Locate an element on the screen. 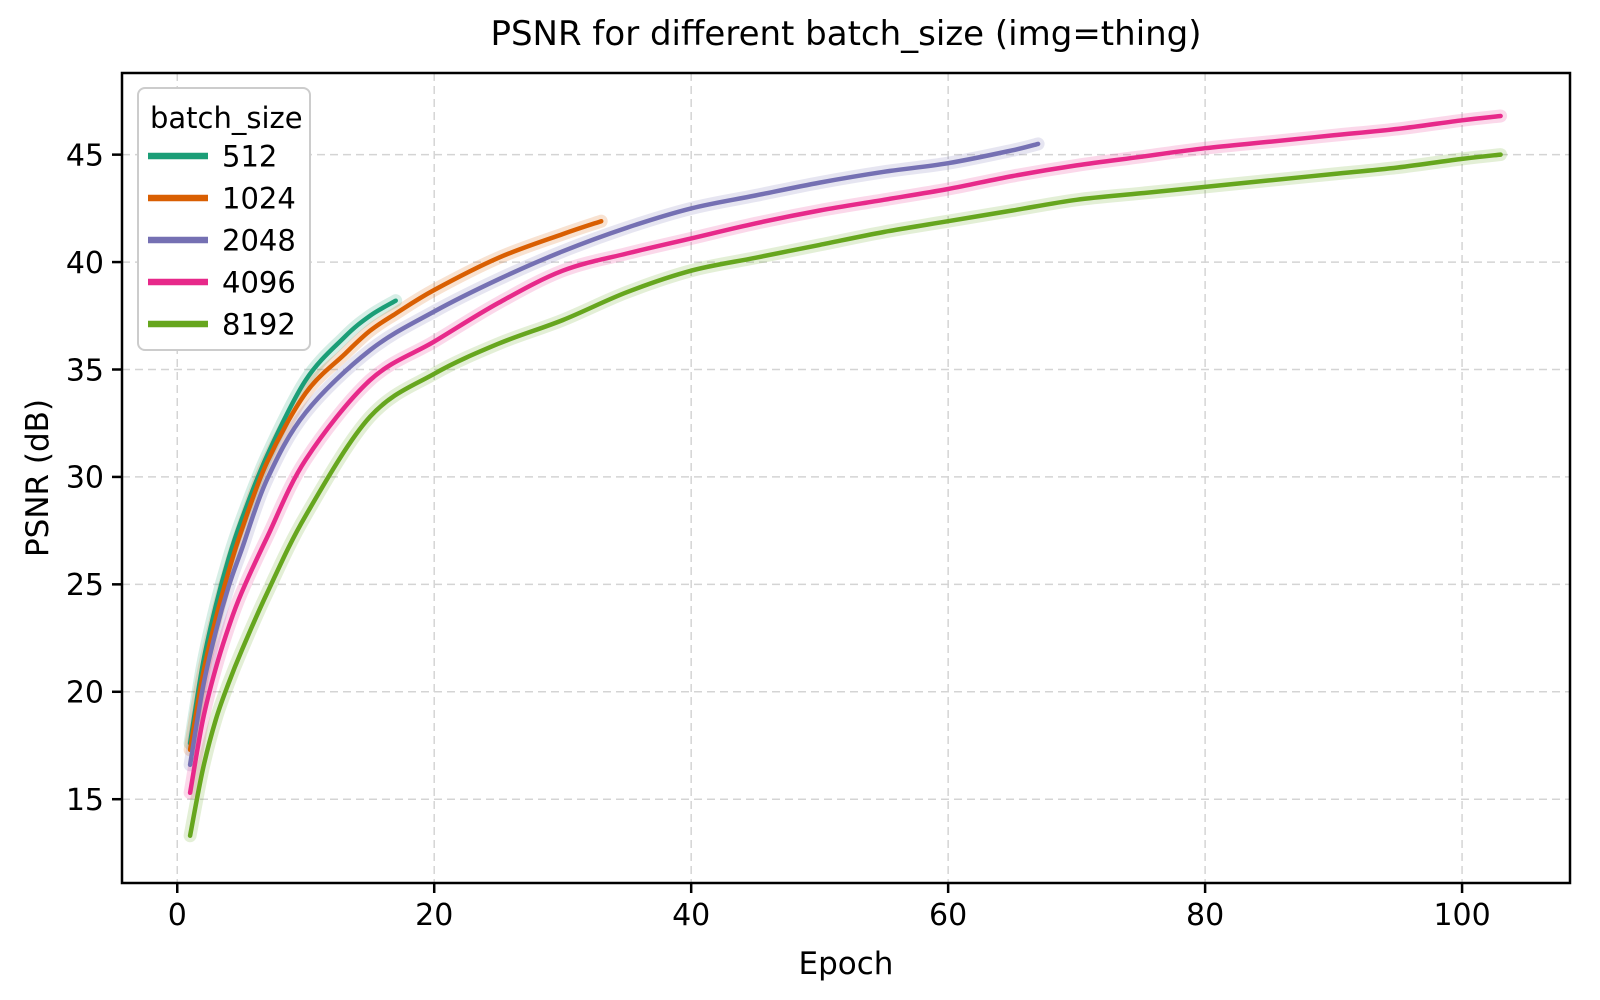  x-tick-label: 60 is located at coordinates (948, 915).